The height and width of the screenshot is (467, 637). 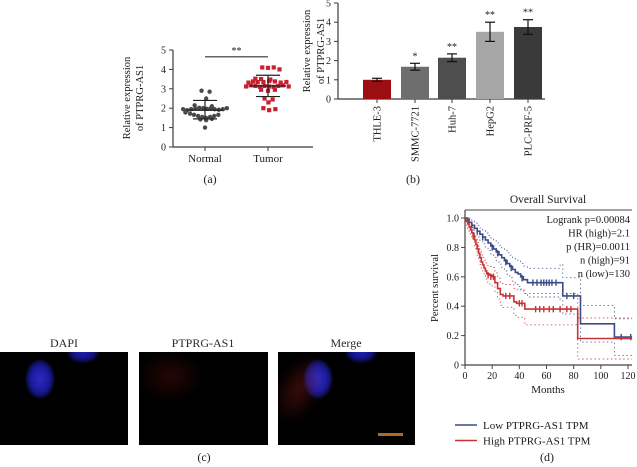 What do you see at coordinates (40, 379) in the screenshot?
I see `dapi-nucleus-blob` at bounding box center [40, 379].